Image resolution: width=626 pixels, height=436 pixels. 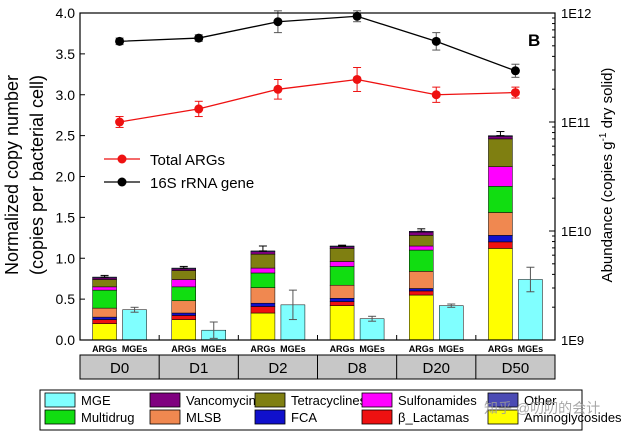 I want to click on legend-marker-total-args, so click(x=122, y=159).